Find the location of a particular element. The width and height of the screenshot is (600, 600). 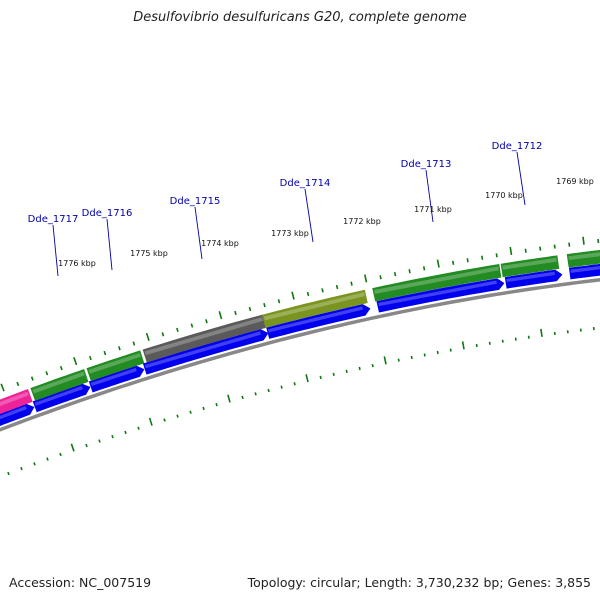

kbp-tick-label: 1771 kbp is located at coordinates (433, 209).